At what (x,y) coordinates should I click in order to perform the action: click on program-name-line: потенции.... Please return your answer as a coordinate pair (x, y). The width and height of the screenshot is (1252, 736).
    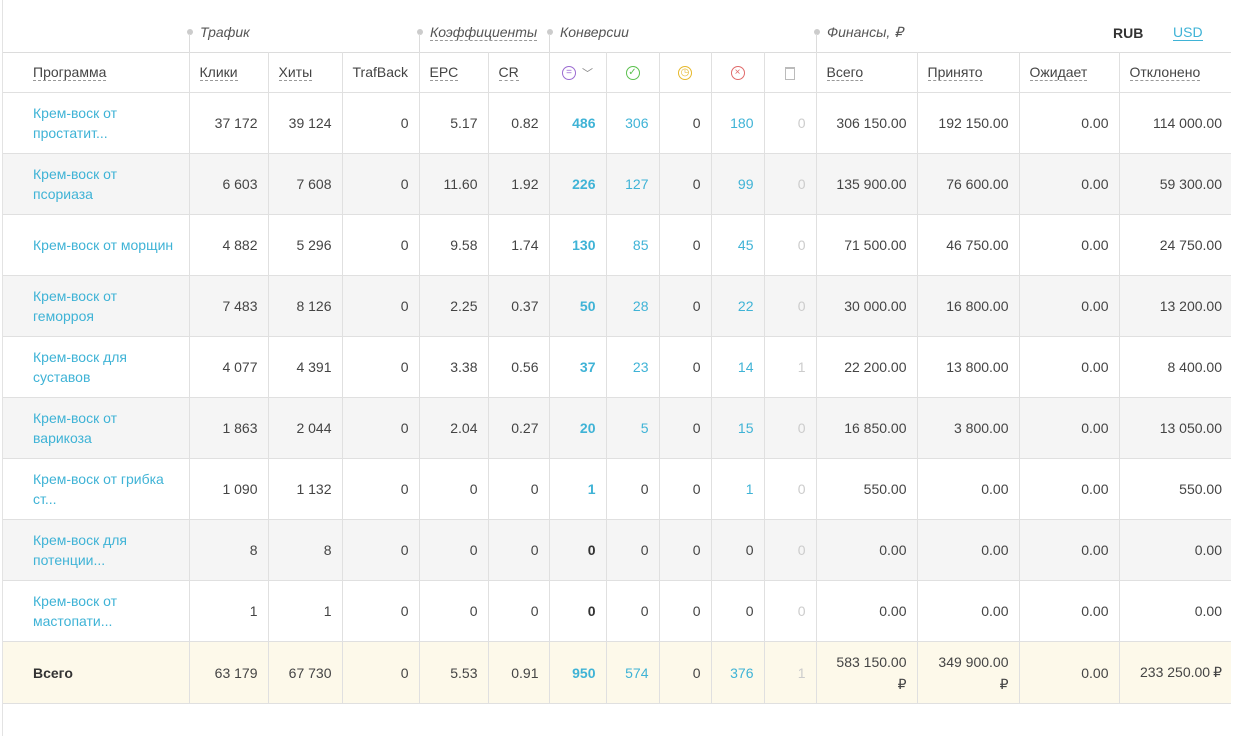
    Looking at the image, I should click on (69, 560).